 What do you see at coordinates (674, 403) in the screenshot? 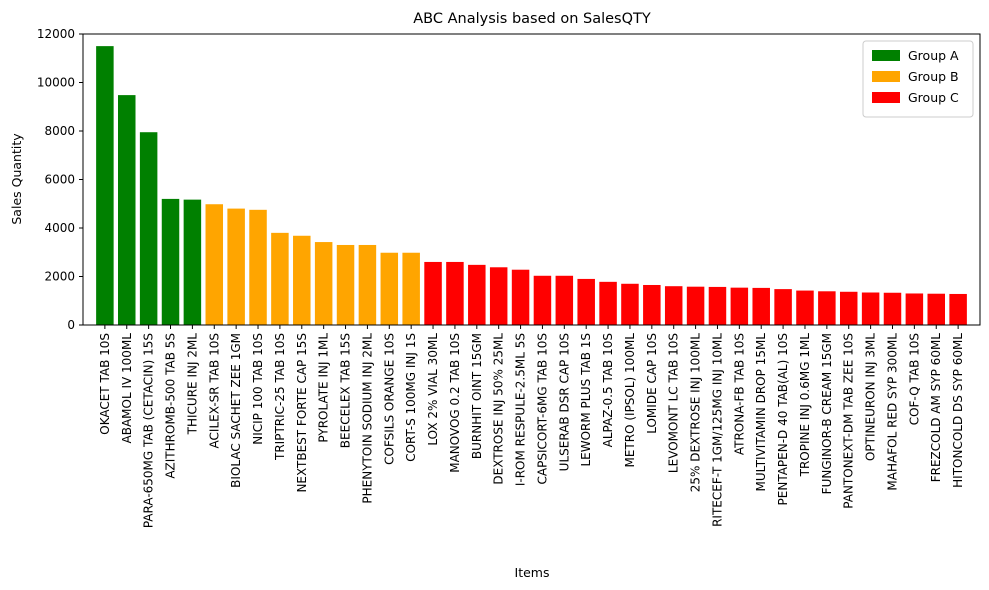
I see `x-tick-label: LEVOMONT LC TAB 10S` at bounding box center [674, 403].